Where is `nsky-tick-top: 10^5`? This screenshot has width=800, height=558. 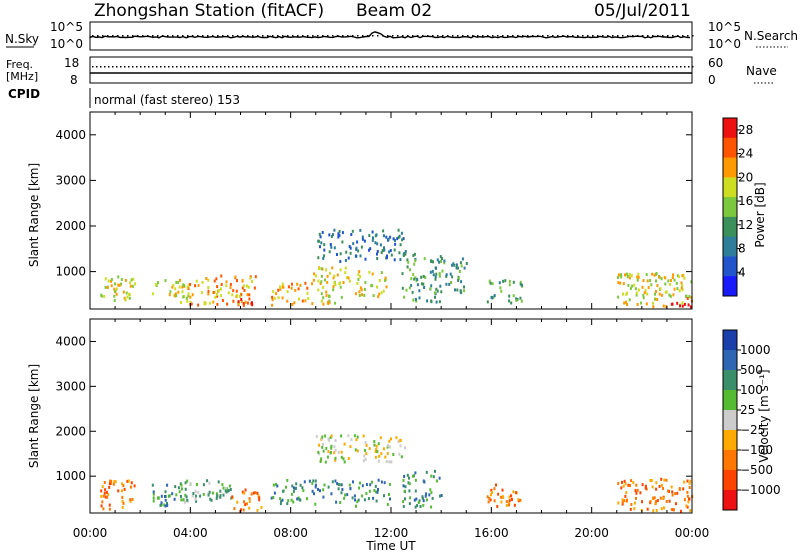
nsky-tick-top: 10^5 is located at coordinates (66, 27).